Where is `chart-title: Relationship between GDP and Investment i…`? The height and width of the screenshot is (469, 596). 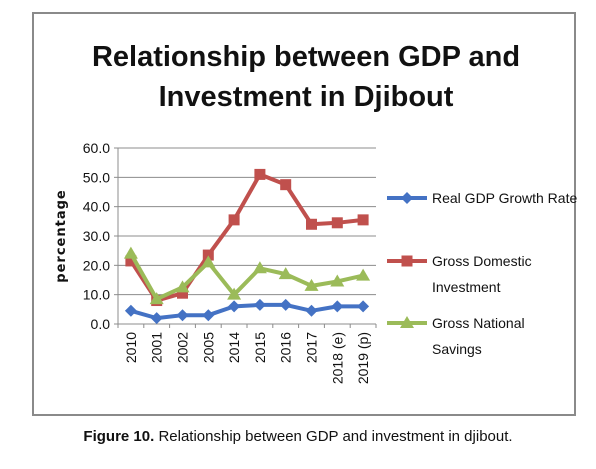 chart-title: Relationship between GDP and Investment i… is located at coordinates (306, 77).